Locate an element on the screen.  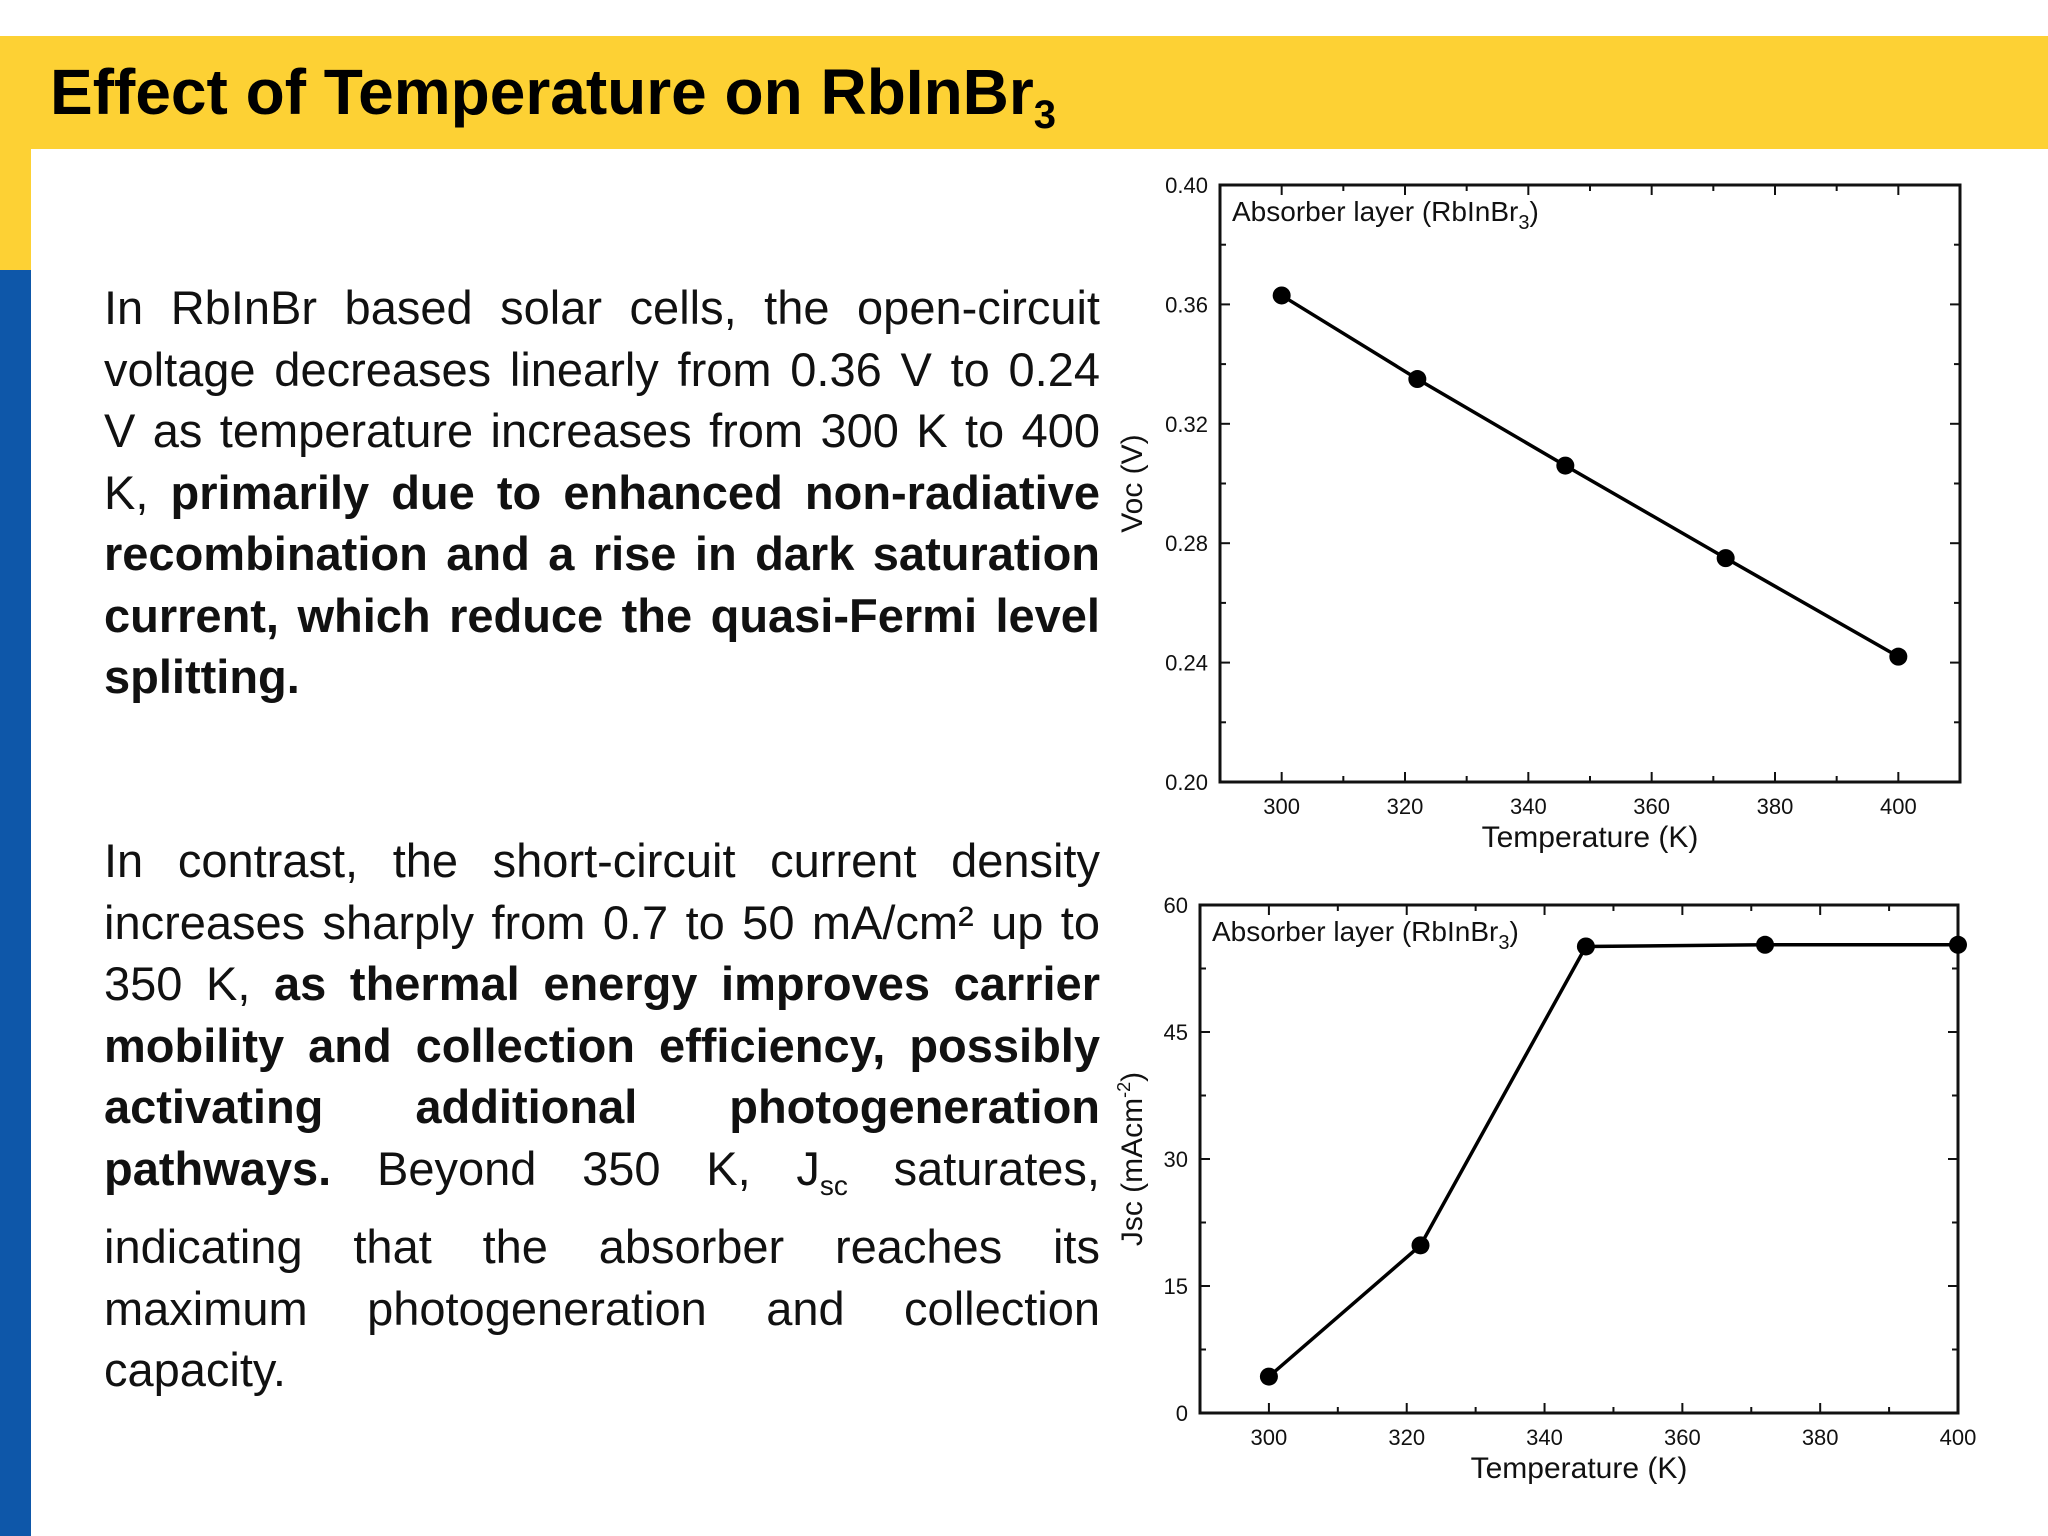
slide-title-subscript: 3 is located at coordinates (1045, 115).